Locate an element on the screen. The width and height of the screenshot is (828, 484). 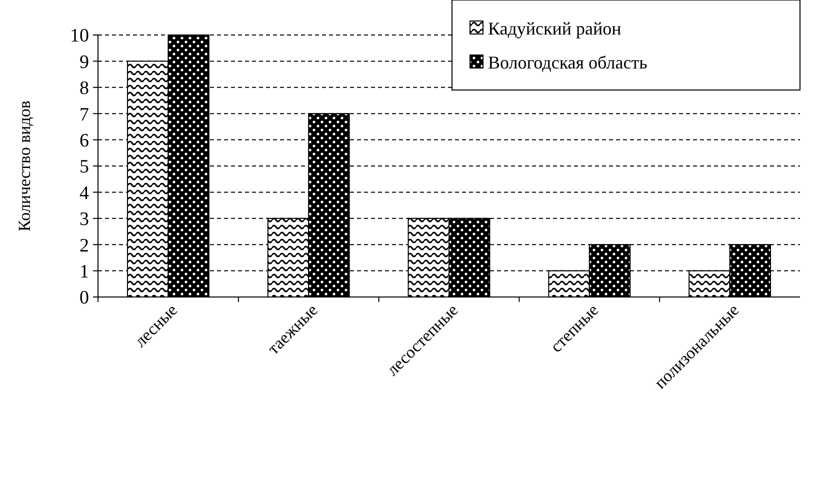
y-tick-label: 10 is located at coordinates (79, 36).